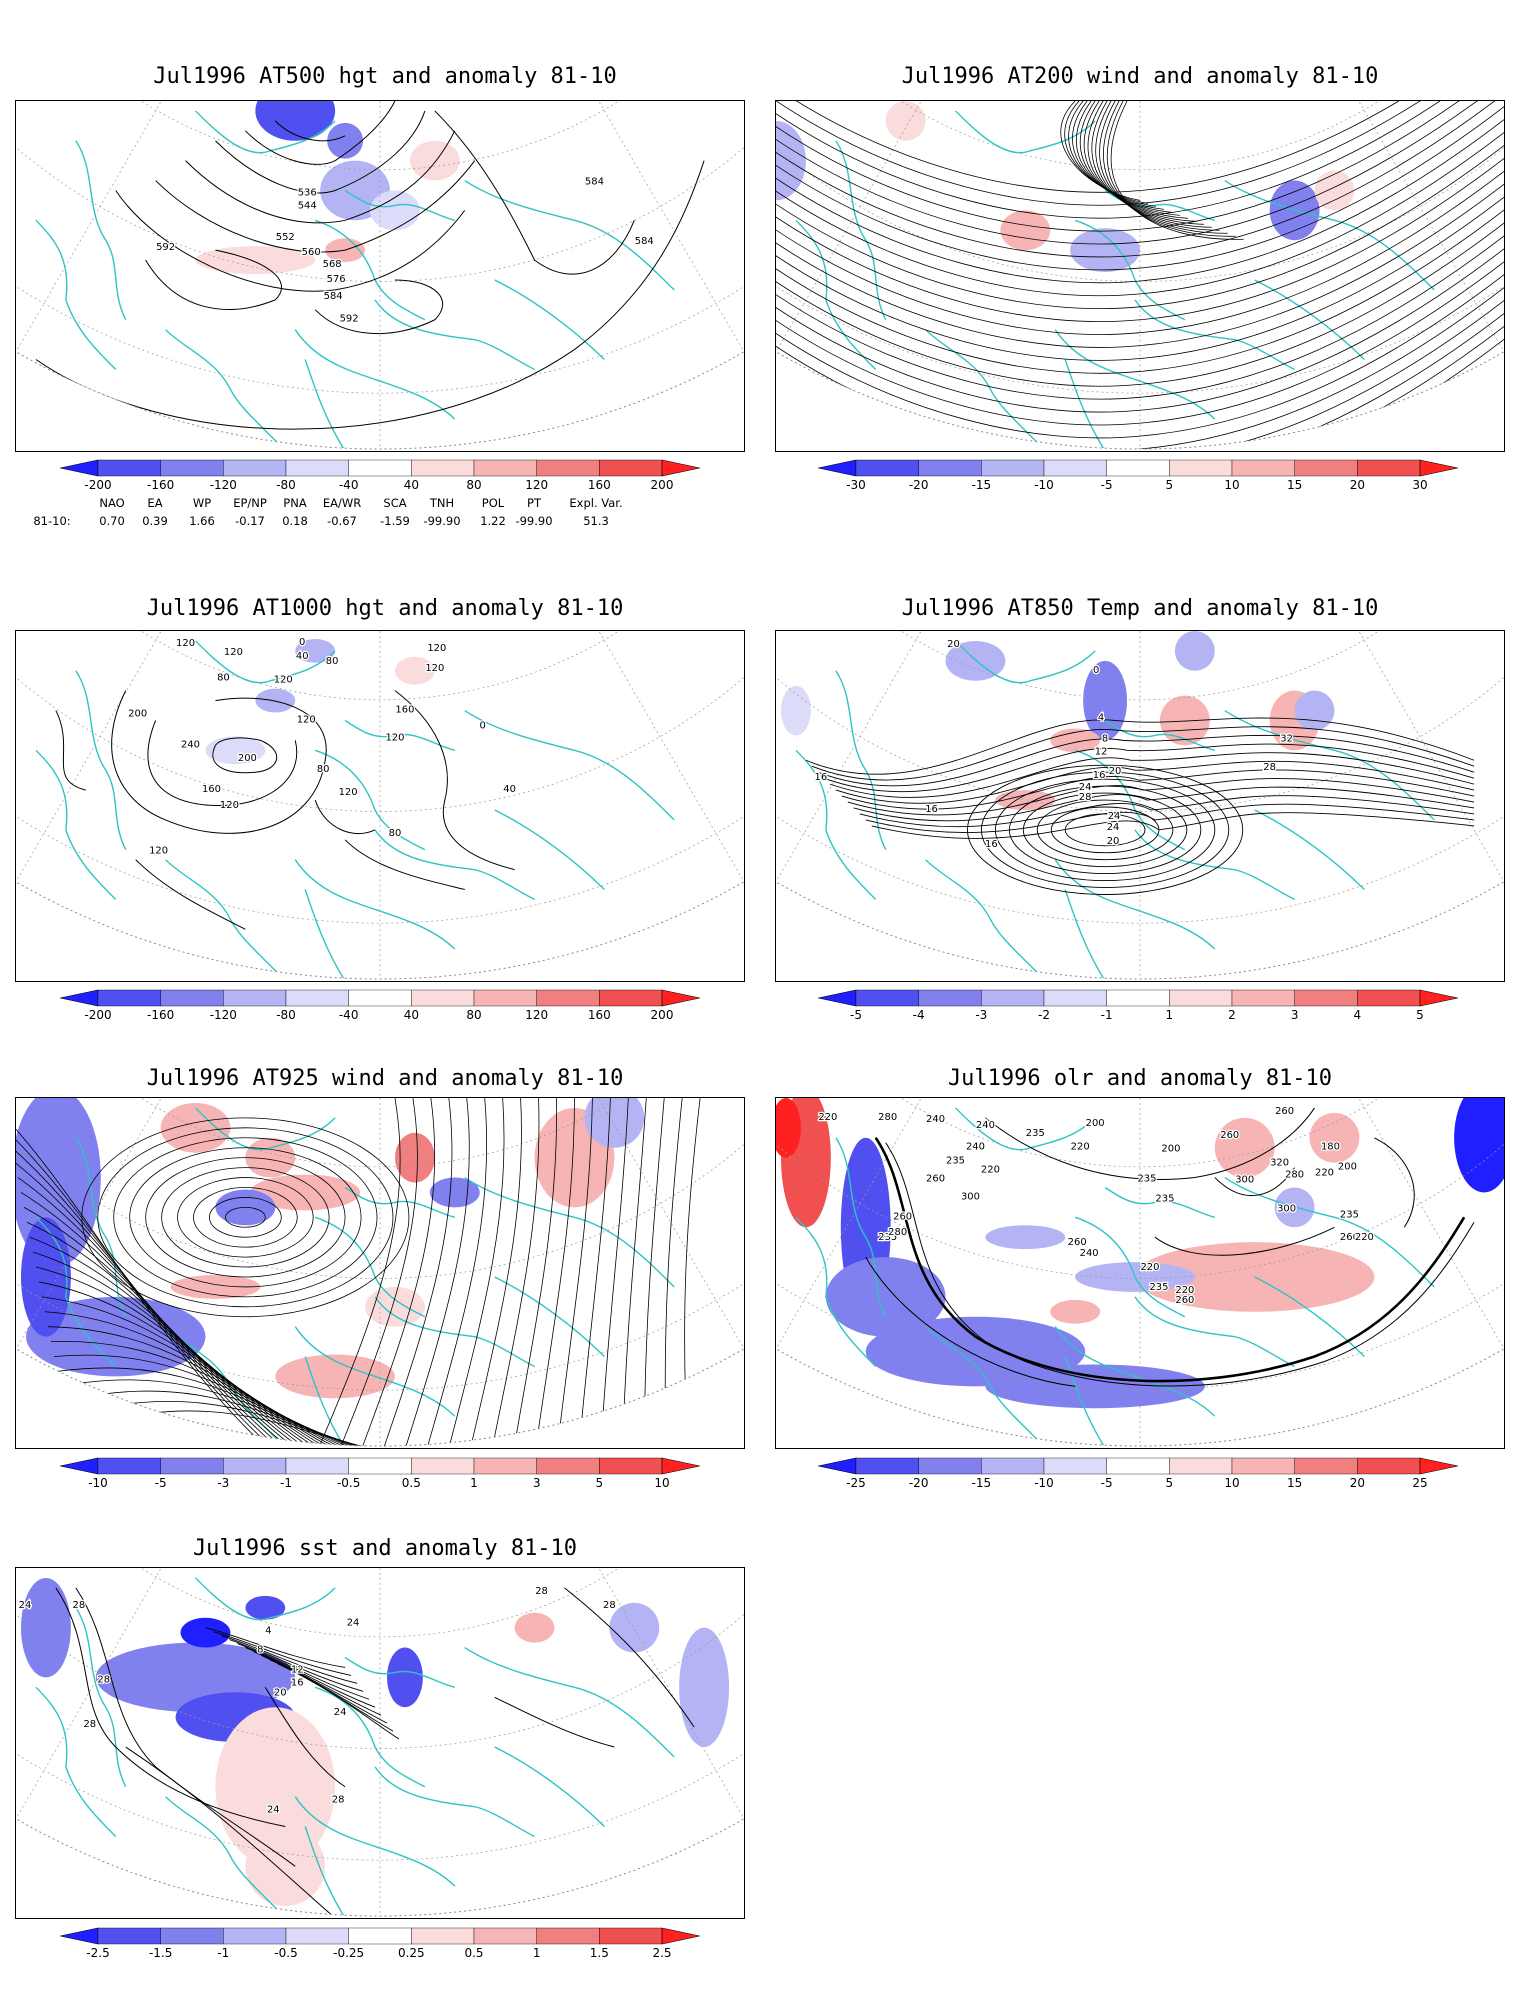 The height and width of the screenshot is (2000, 1520). I want to click on contour-label: 576, so click(336, 279).